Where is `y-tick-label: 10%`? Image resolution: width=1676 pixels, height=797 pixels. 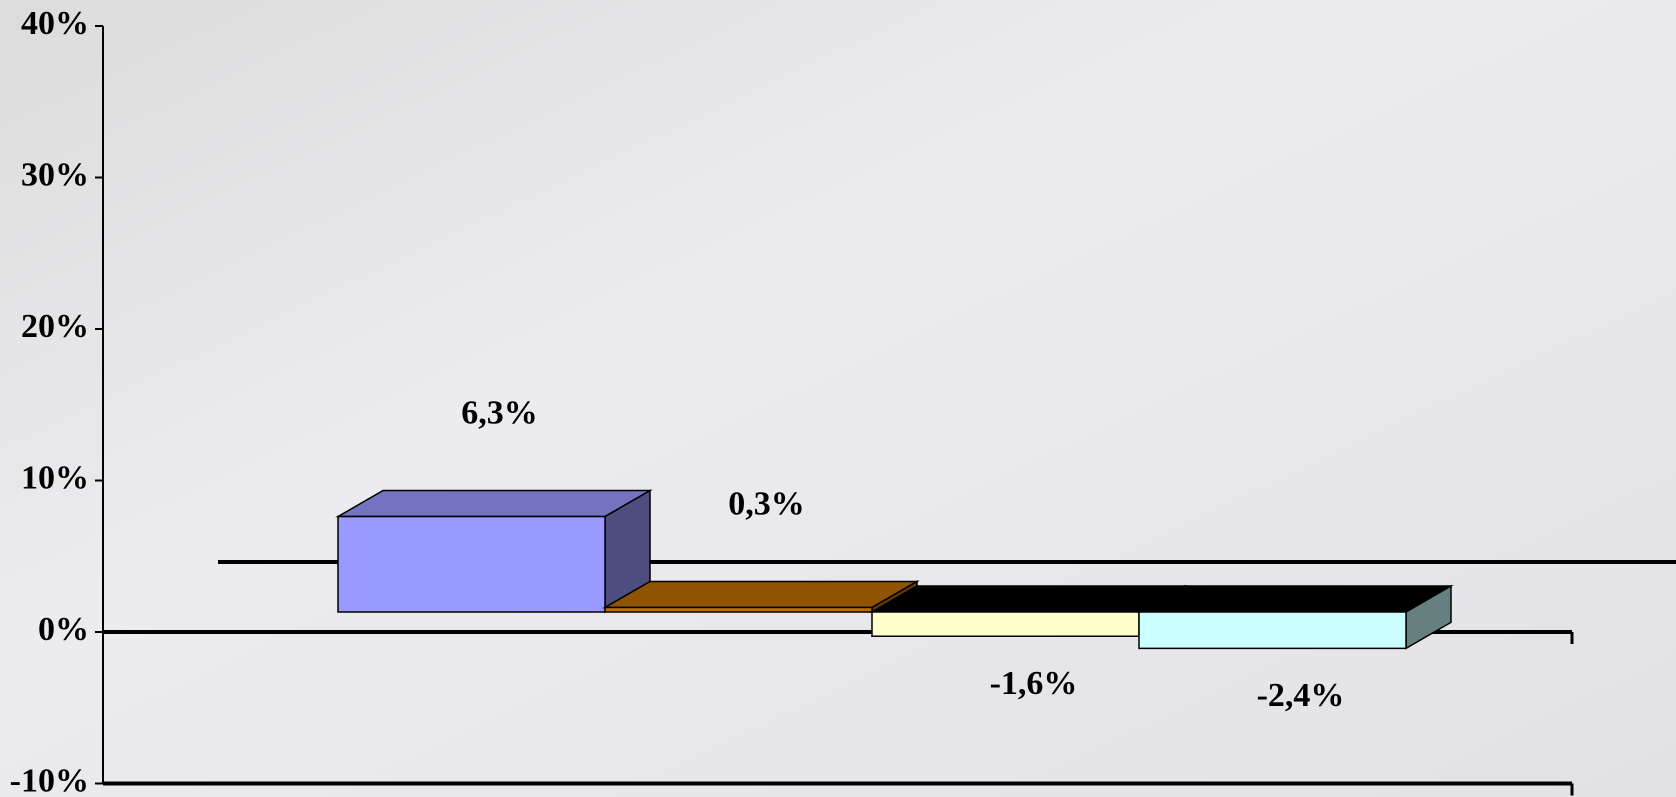 y-tick-label: 10% is located at coordinates (55, 477).